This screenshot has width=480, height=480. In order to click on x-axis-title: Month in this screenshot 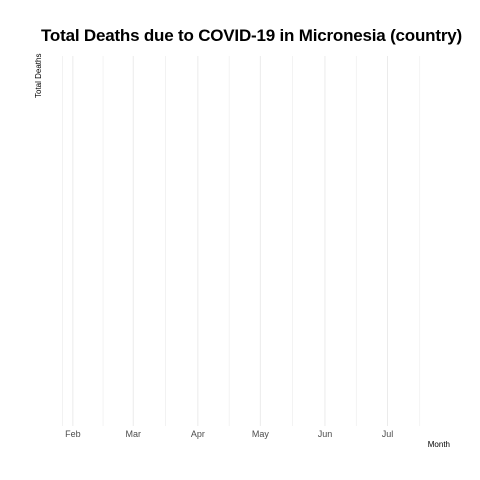, I will do `click(438, 444)`.